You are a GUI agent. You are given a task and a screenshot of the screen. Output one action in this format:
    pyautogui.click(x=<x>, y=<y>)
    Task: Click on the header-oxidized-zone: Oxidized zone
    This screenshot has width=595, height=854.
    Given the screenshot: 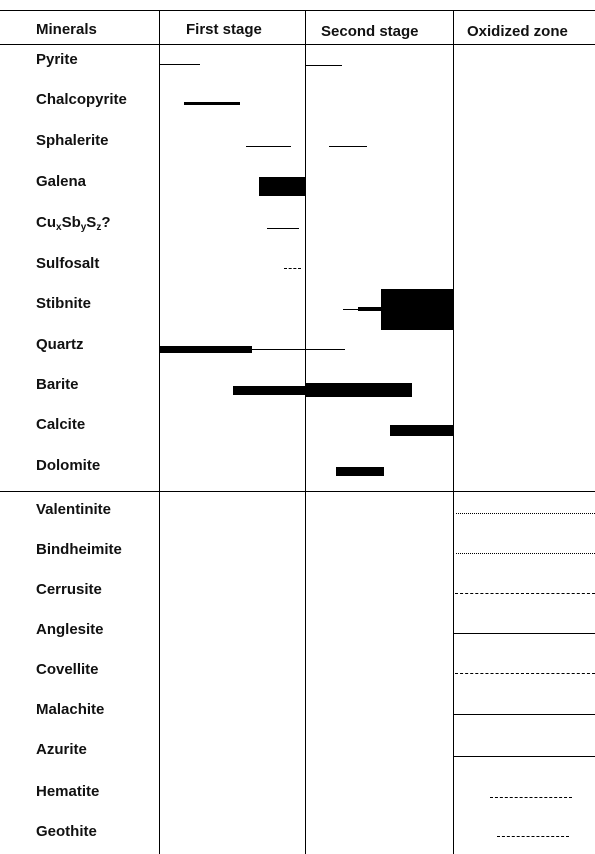 What is the action you would take?
    pyautogui.click(x=517, y=31)
    